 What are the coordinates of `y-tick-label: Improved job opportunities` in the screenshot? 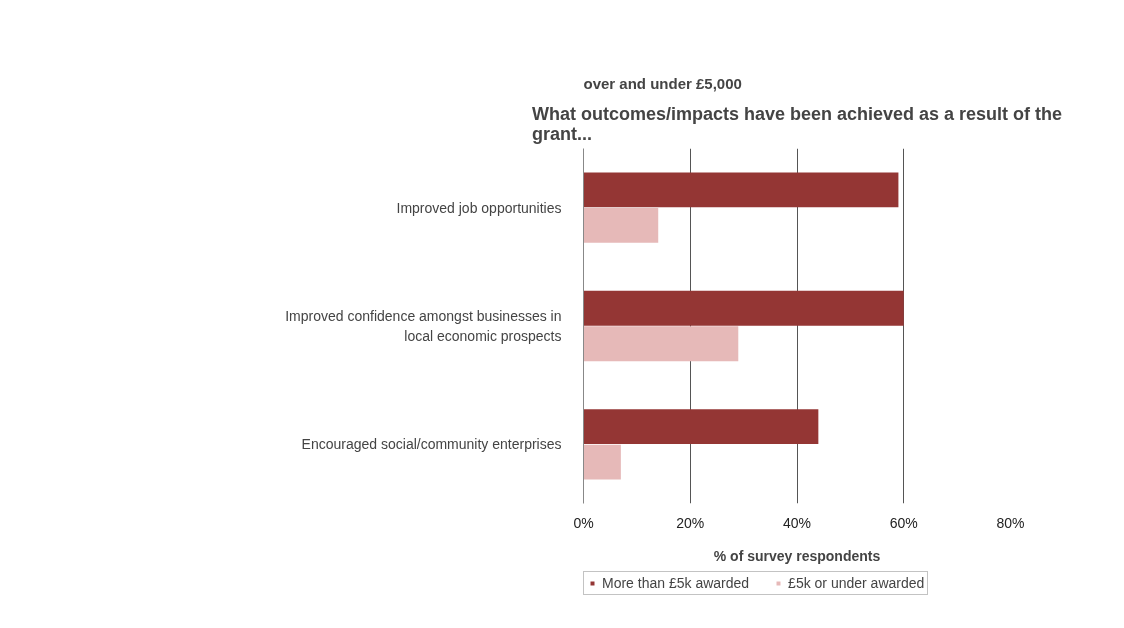 It's located at (479, 207).